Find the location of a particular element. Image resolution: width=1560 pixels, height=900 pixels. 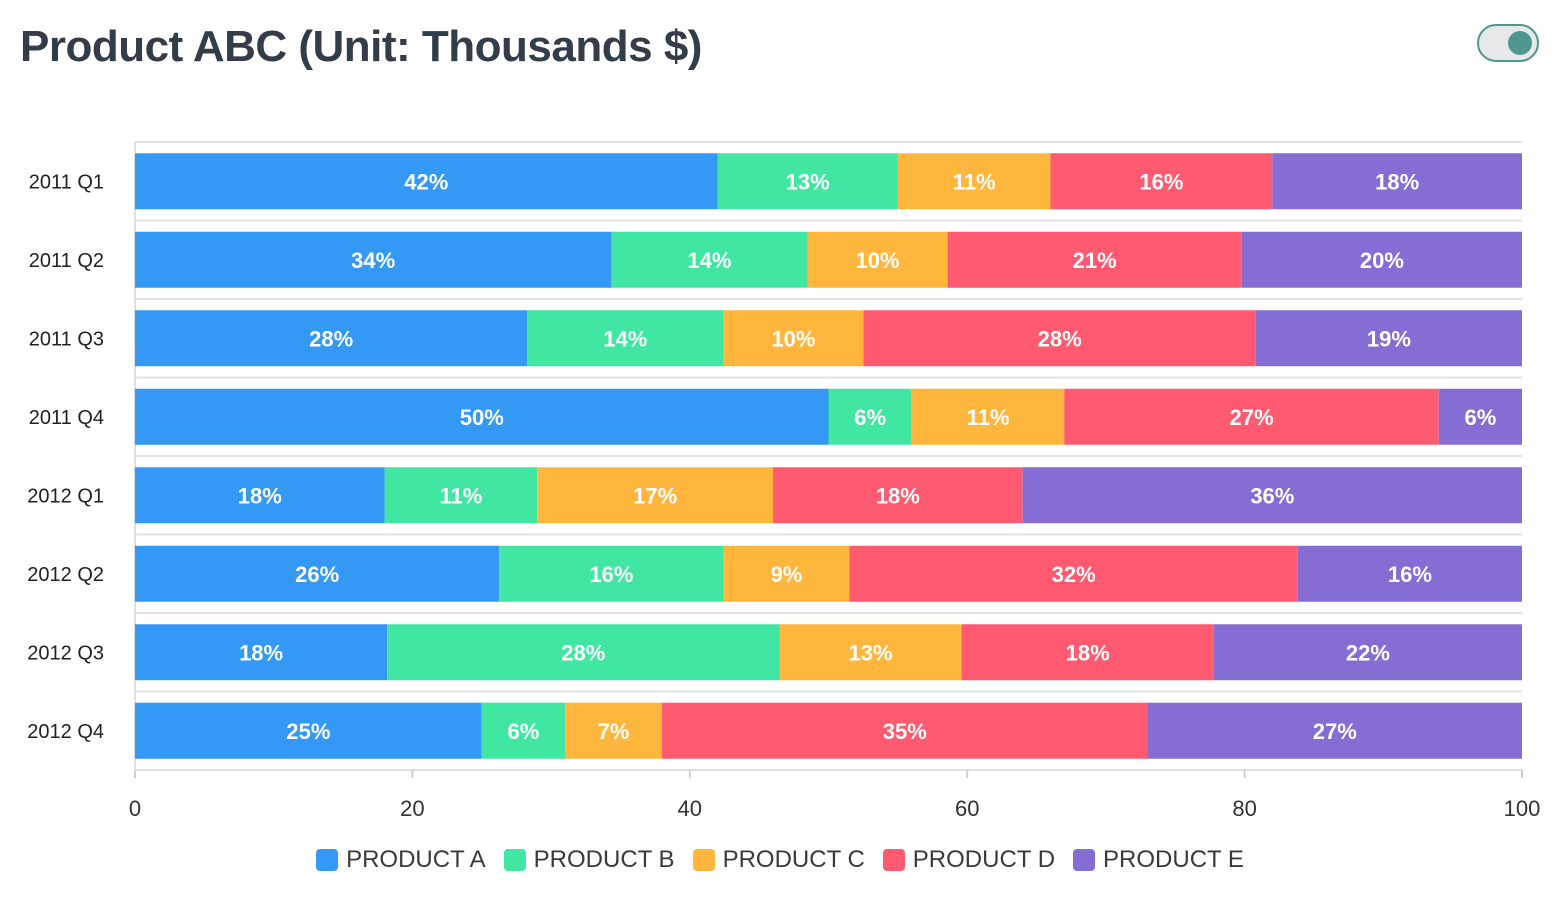

category-label: 2011 Q1 is located at coordinates (66, 182).